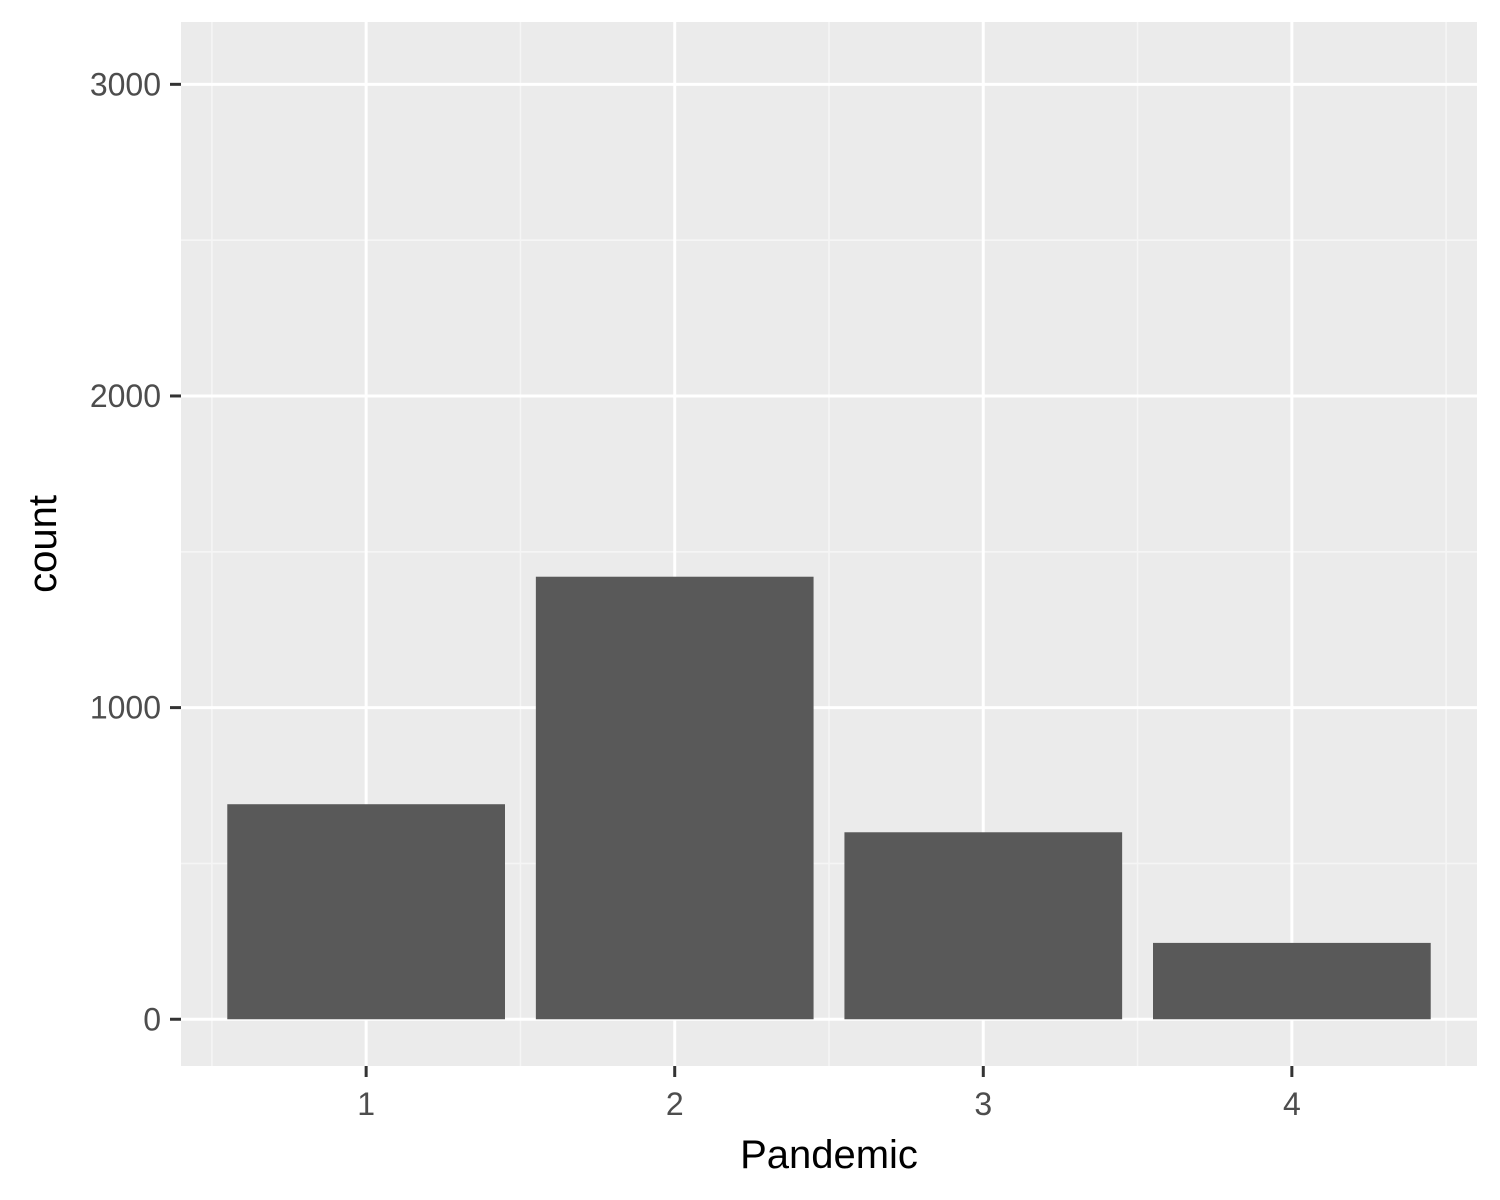 This screenshot has width=1500, height=1200. Describe the element at coordinates (125, 708) in the screenshot. I see `y-tick-label: 1000` at that location.